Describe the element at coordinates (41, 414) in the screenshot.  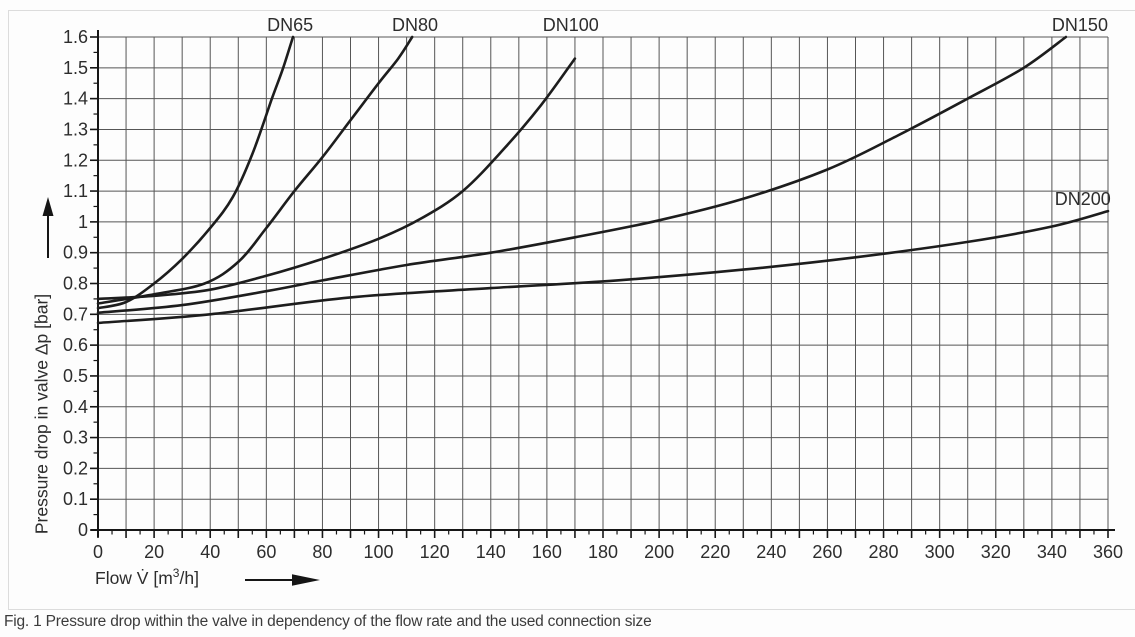
I see `y-axis-title: Pressure drop in valve Δp [bar]` at that location.